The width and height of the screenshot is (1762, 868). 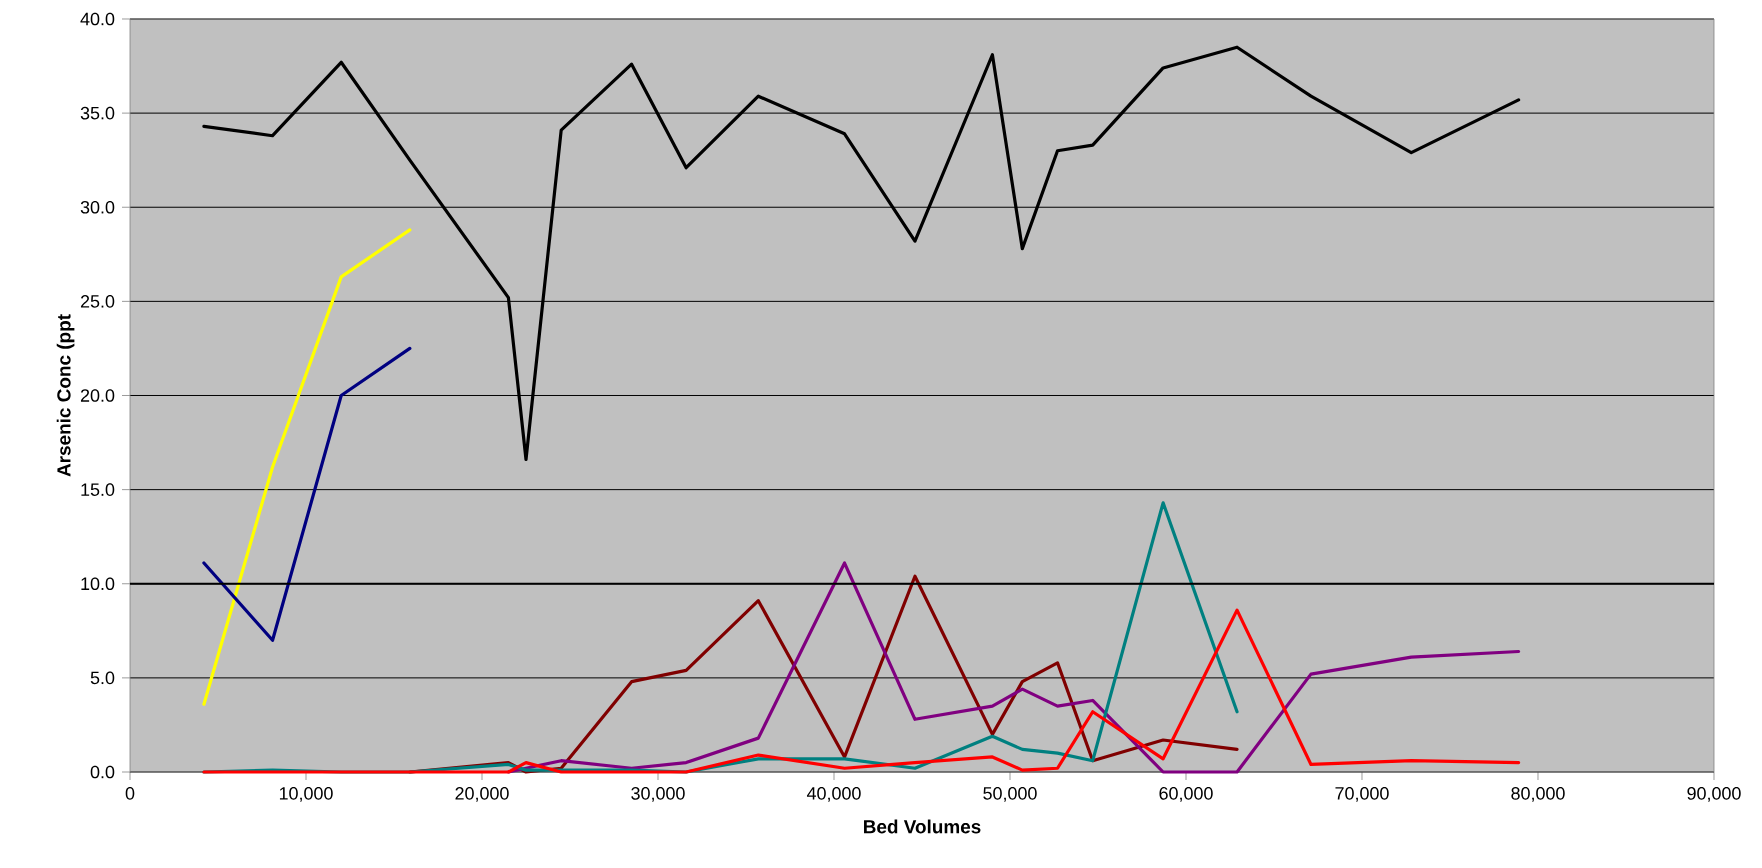 What do you see at coordinates (1714, 794) in the screenshot?
I see `x-tick-label: 90,000` at bounding box center [1714, 794].